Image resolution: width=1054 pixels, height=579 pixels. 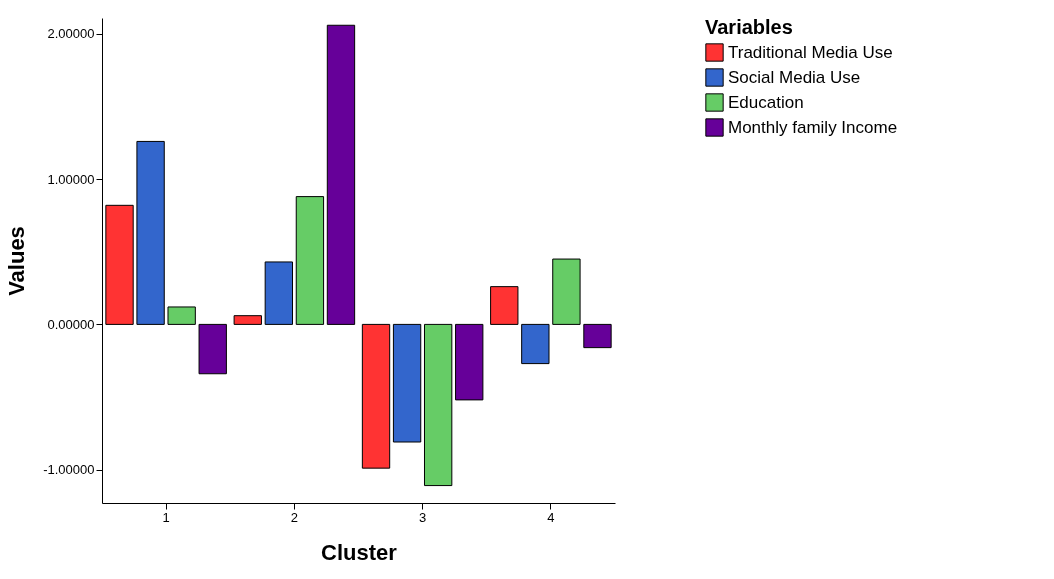 What do you see at coordinates (71, 324) in the screenshot?
I see `y-tick-label: 0.00000` at bounding box center [71, 324].